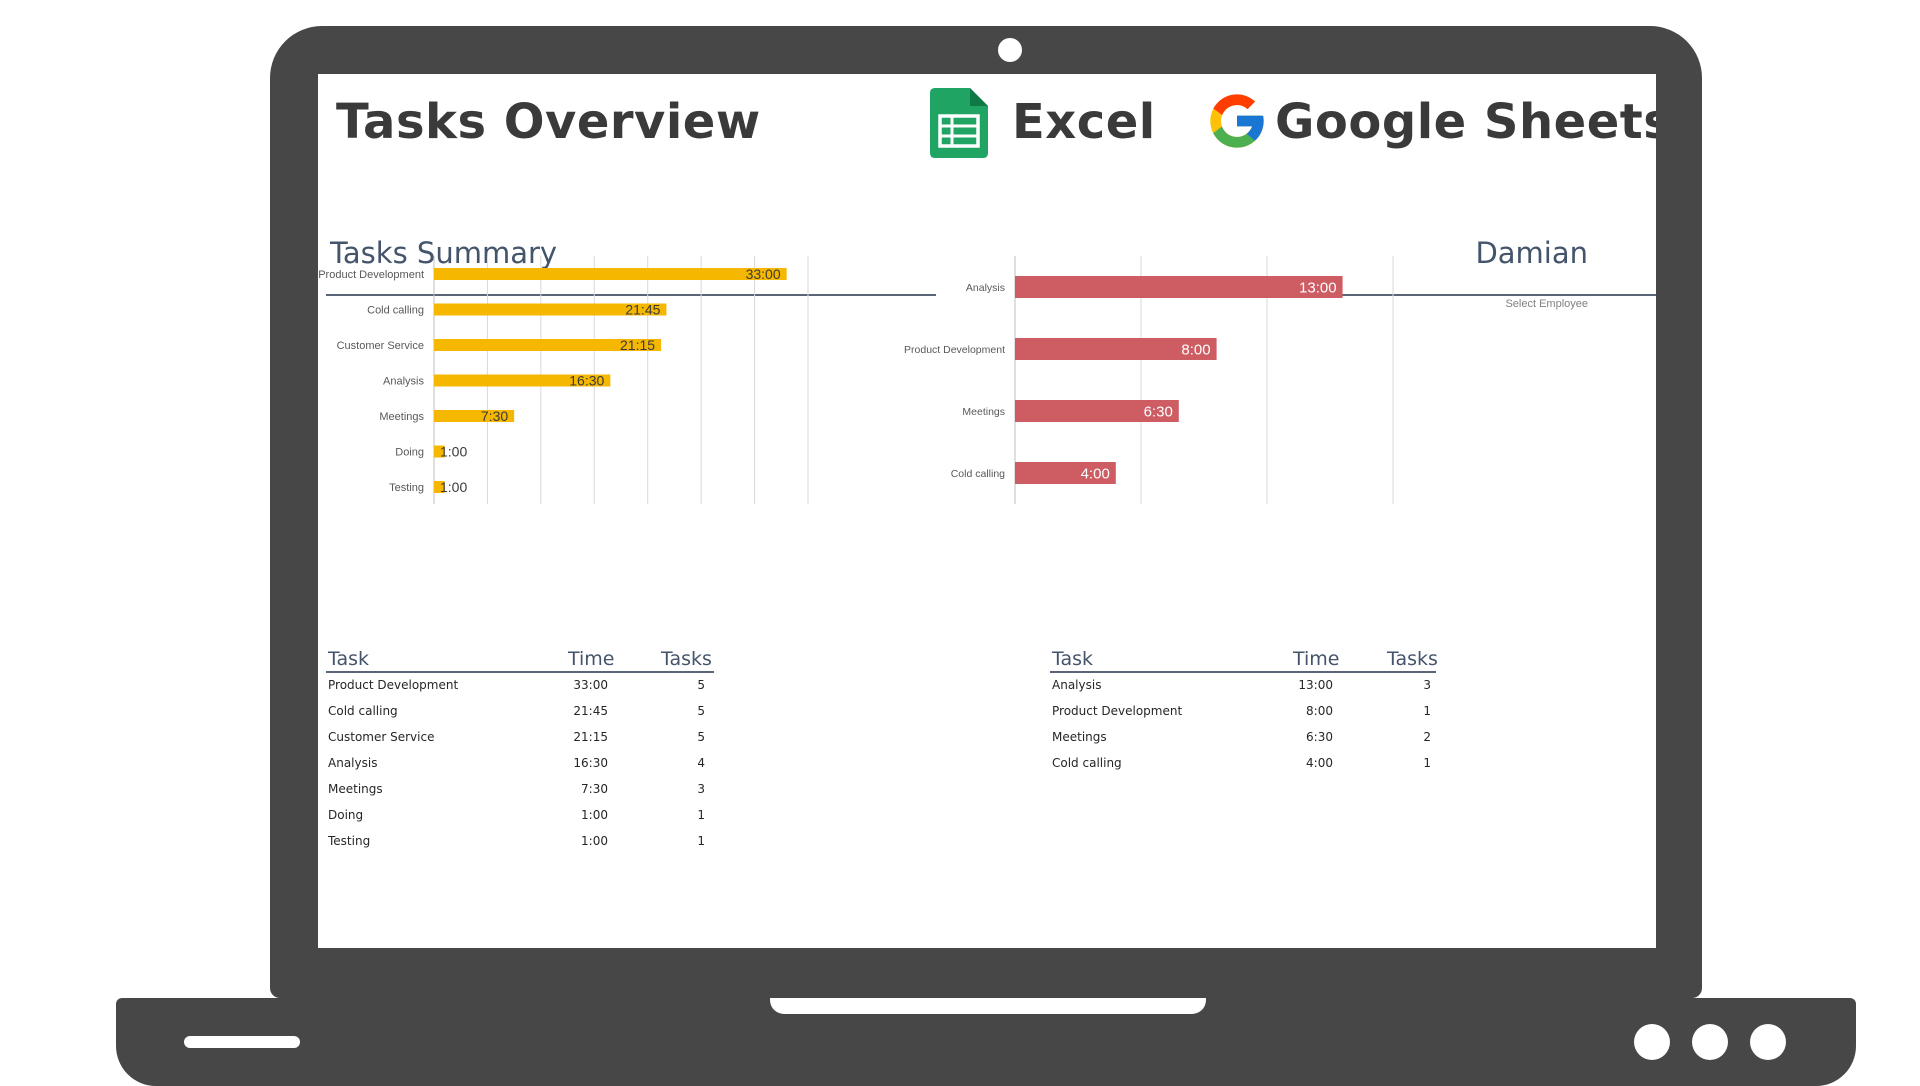  What do you see at coordinates (1087, 763) in the screenshot?
I see `employee-cell-task: Cold calling` at bounding box center [1087, 763].